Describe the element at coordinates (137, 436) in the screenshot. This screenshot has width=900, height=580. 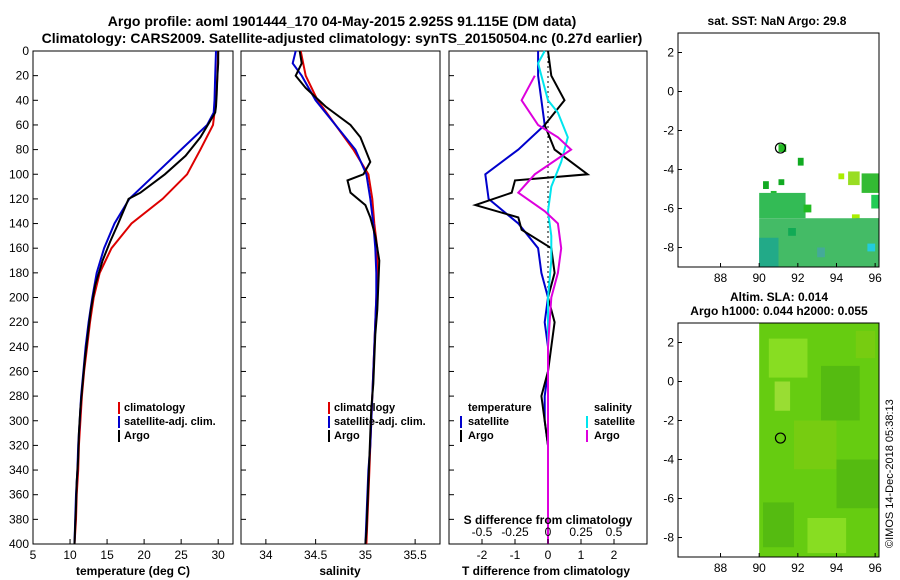
I see `temp-legend-argo: Argo` at that location.